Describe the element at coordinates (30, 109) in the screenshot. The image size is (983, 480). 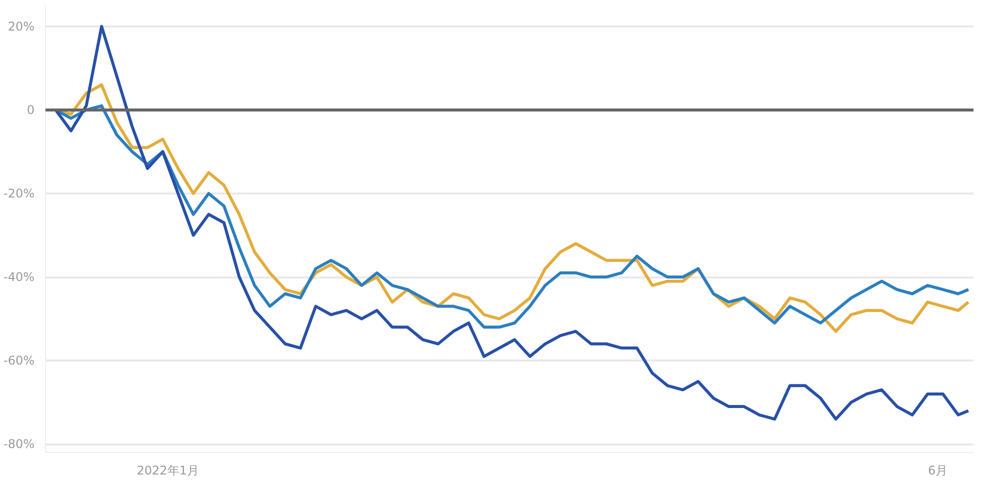
I see `y-tick-label: 0` at that location.